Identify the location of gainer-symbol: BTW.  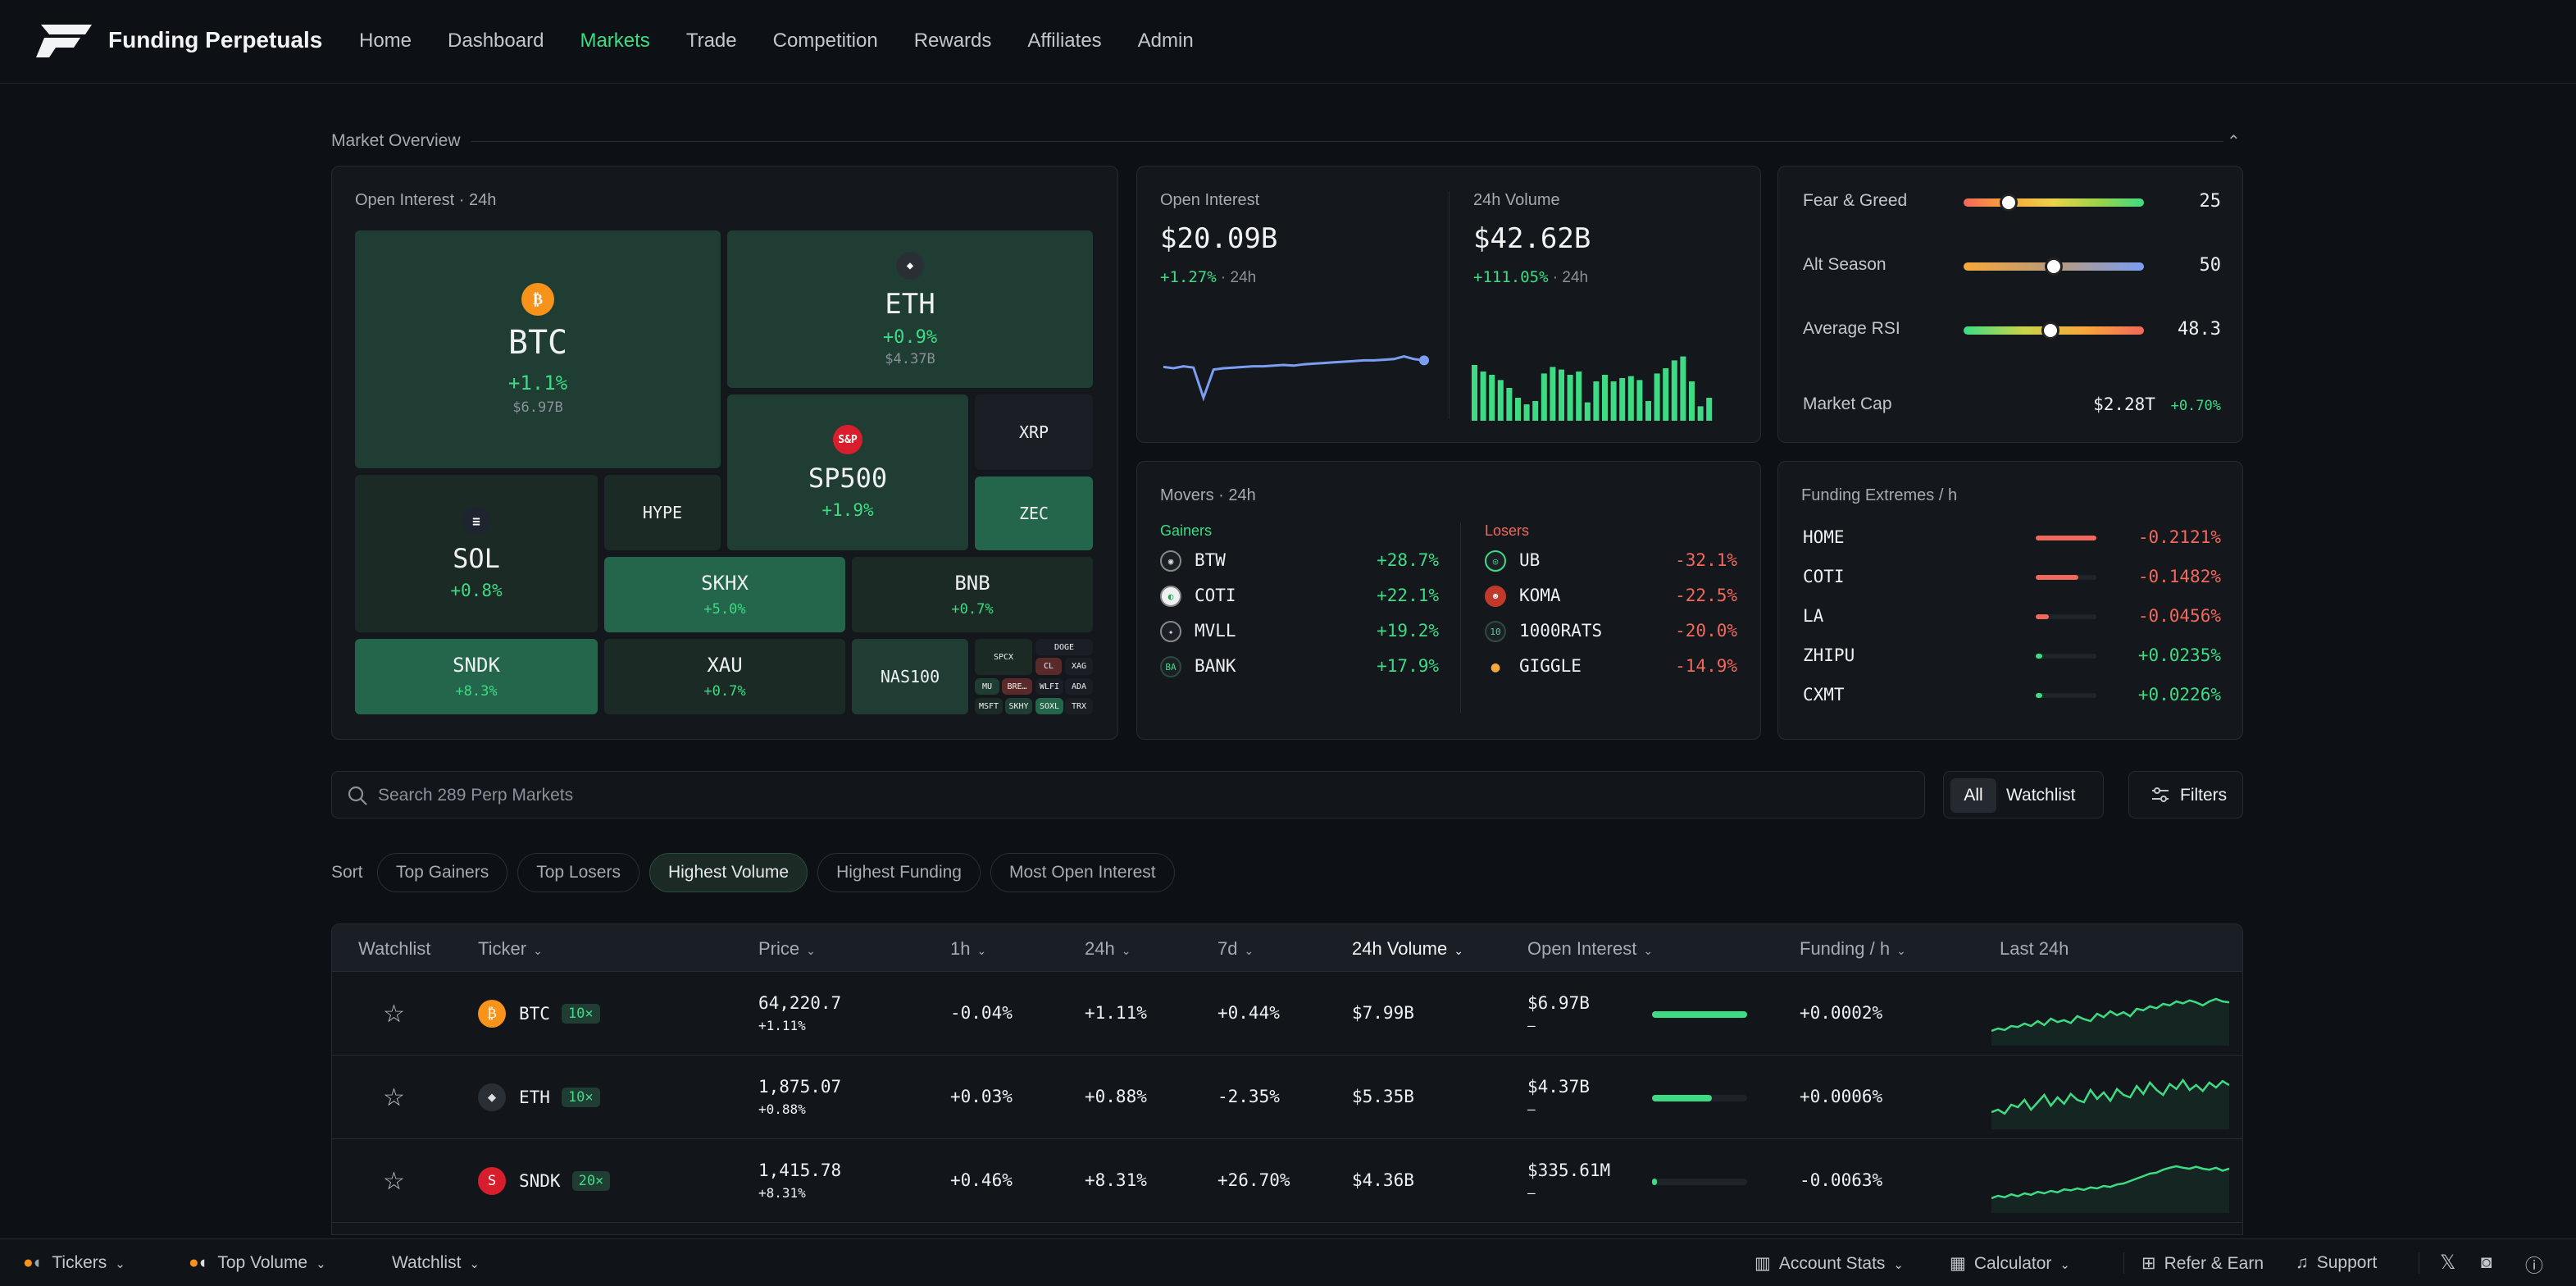
(1211, 560).